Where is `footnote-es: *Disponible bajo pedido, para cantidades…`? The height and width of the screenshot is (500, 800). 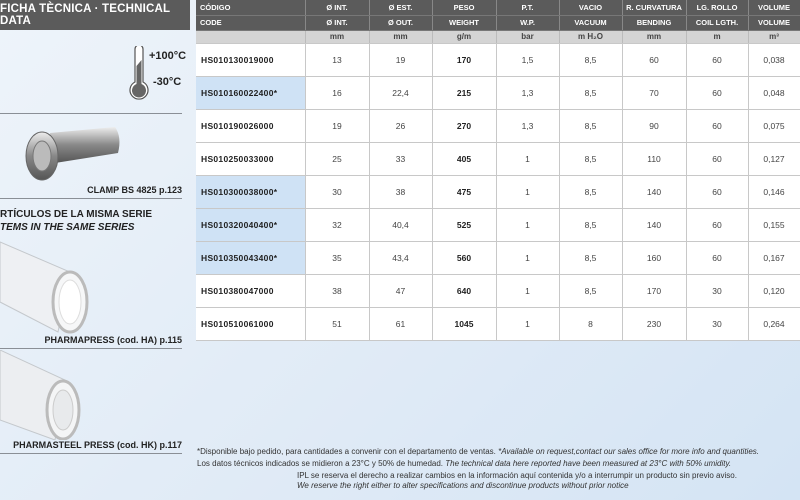 footnote-es: *Disponible bajo pedido, para cantidades… is located at coordinates (348, 451).